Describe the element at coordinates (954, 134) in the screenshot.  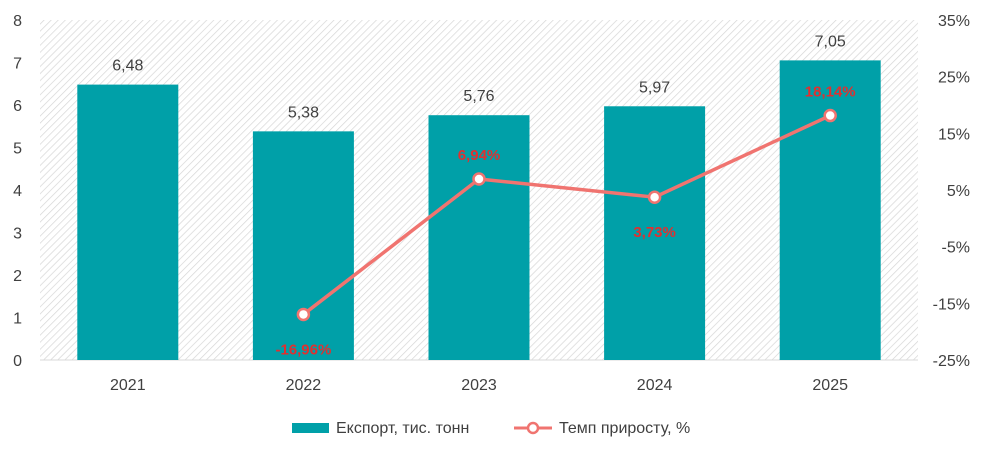
I see `right-tick-label: 15%` at that location.